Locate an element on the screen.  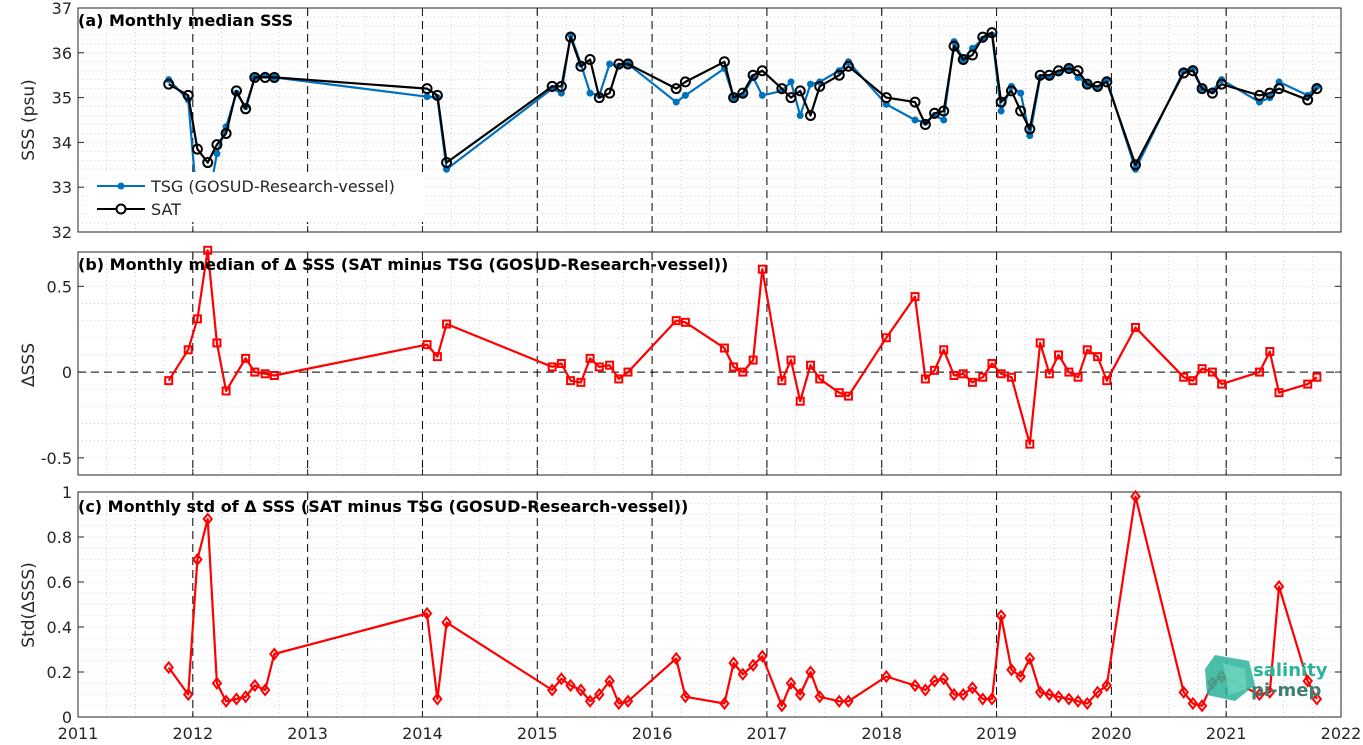
y-tick-label: 36 is located at coordinates (62, 53).